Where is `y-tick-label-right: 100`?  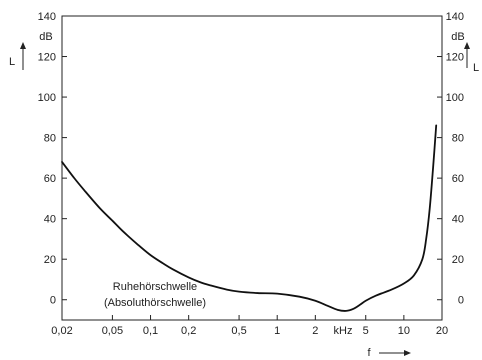 y-tick-label-right: 100 is located at coordinates (455, 98).